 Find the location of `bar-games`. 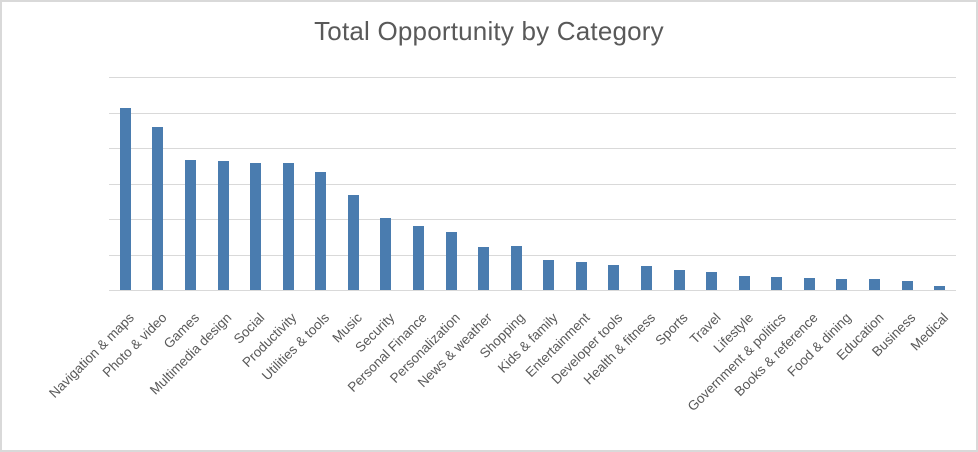

bar-games is located at coordinates (190, 225).